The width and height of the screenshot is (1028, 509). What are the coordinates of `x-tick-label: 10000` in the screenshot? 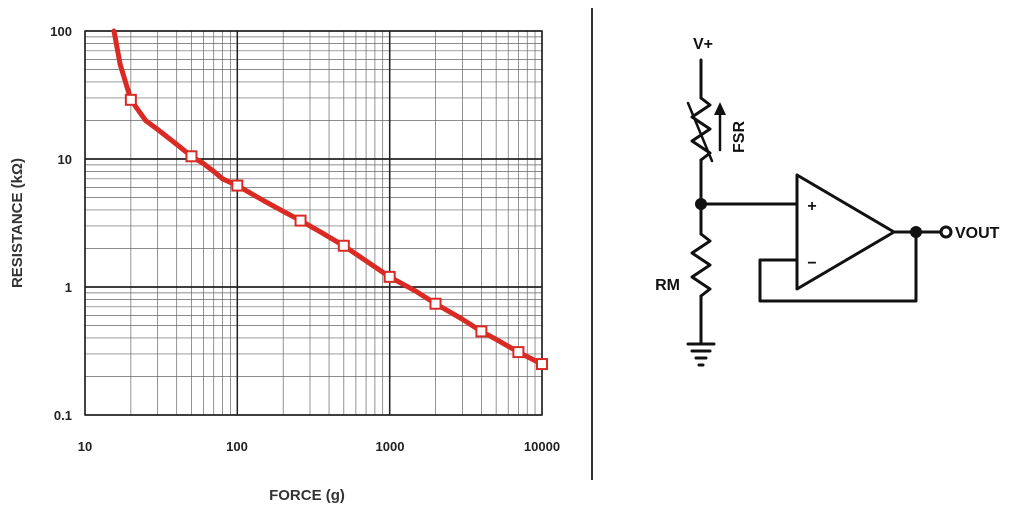 It's located at (542, 446).